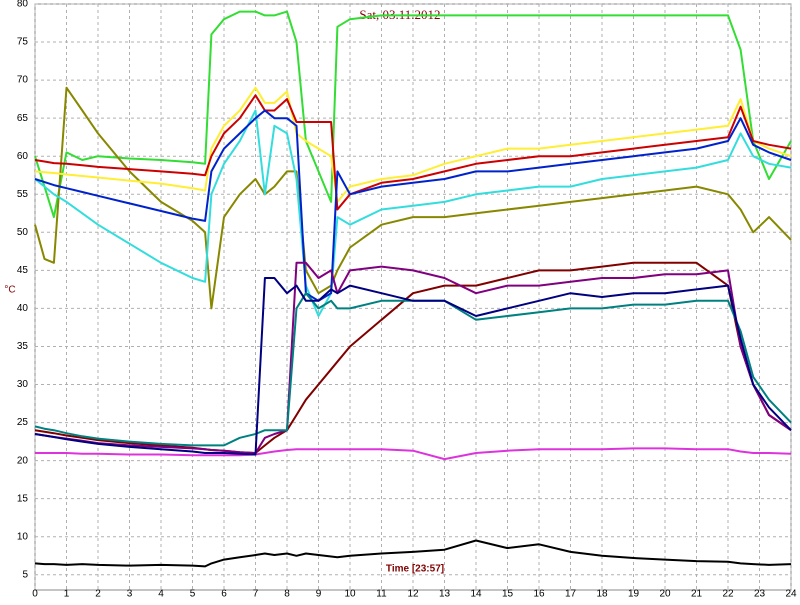  I want to click on x-tick-label: 7, so click(256, 594).